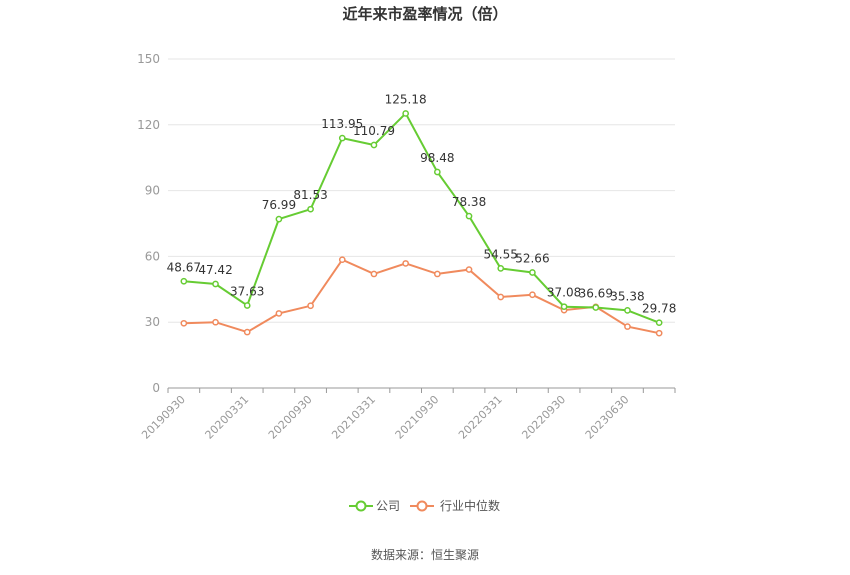 The image size is (850, 575). What do you see at coordinates (437, 158) in the screenshot?
I see `data-label: 98.48` at bounding box center [437, 158].